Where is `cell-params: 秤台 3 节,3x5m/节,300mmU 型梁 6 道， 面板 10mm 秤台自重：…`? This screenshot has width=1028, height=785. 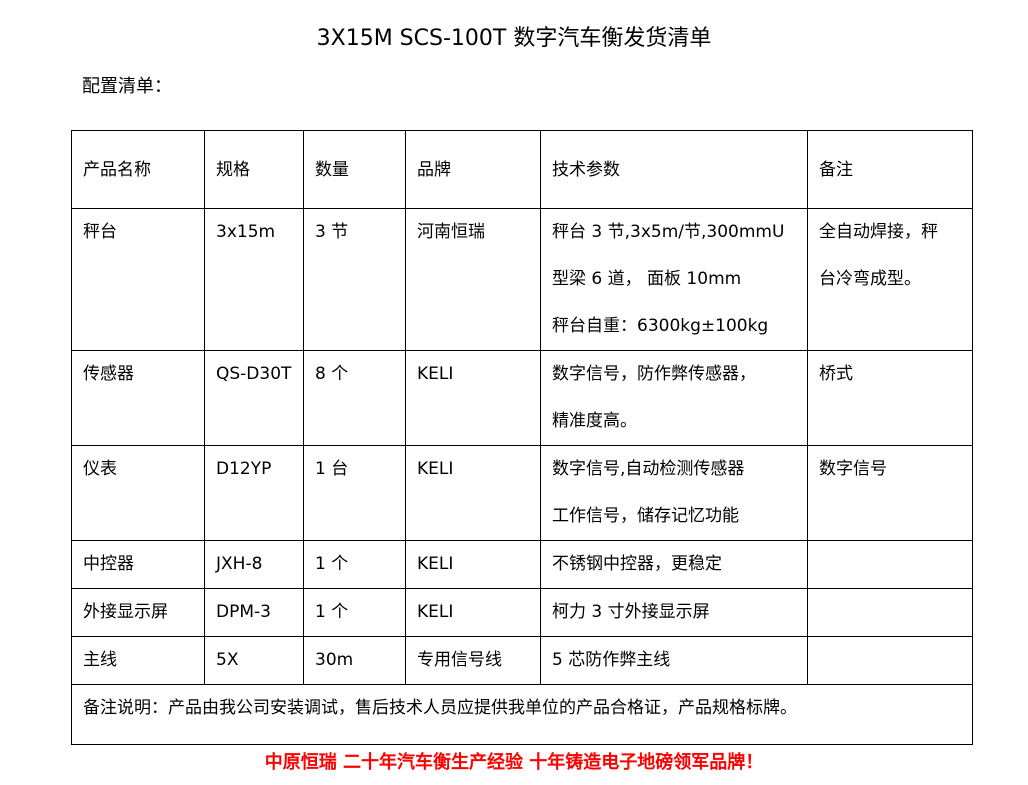
cell-params: 秤台 3 节,3x5m/节,300mmU 型梁 6 道， 面板 10mm 秤台自重：… is located at coordinates (674, 279).